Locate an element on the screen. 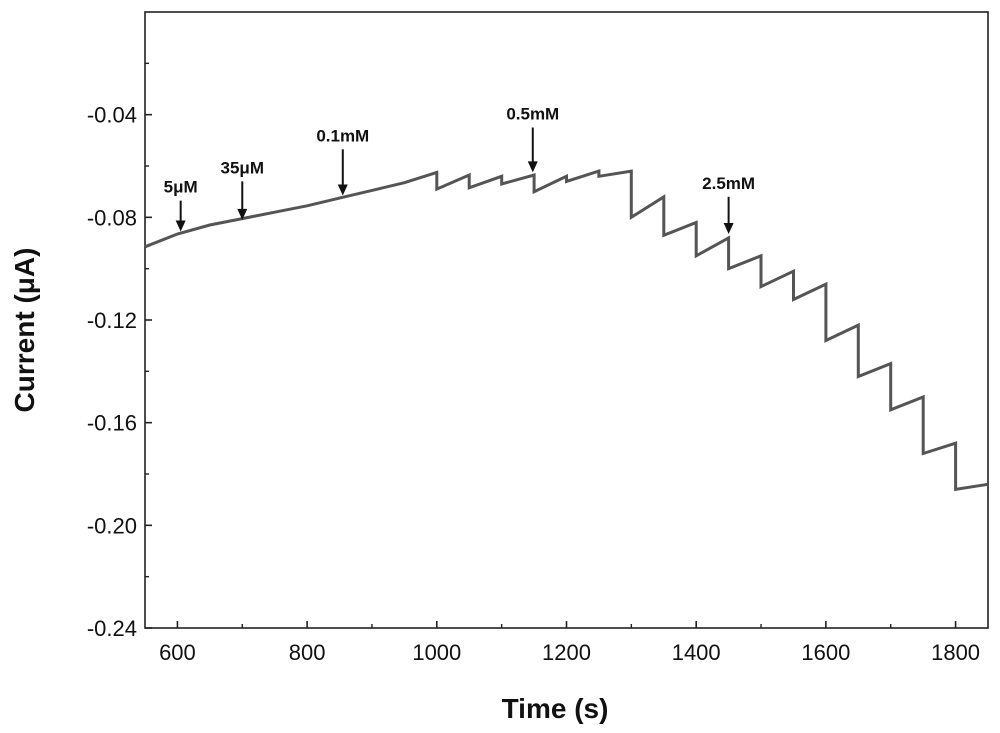 Image resolution: width=1000 pixels, height=733 pixels. y-tick-label: -0.04 is located at coordinates (112, 115).